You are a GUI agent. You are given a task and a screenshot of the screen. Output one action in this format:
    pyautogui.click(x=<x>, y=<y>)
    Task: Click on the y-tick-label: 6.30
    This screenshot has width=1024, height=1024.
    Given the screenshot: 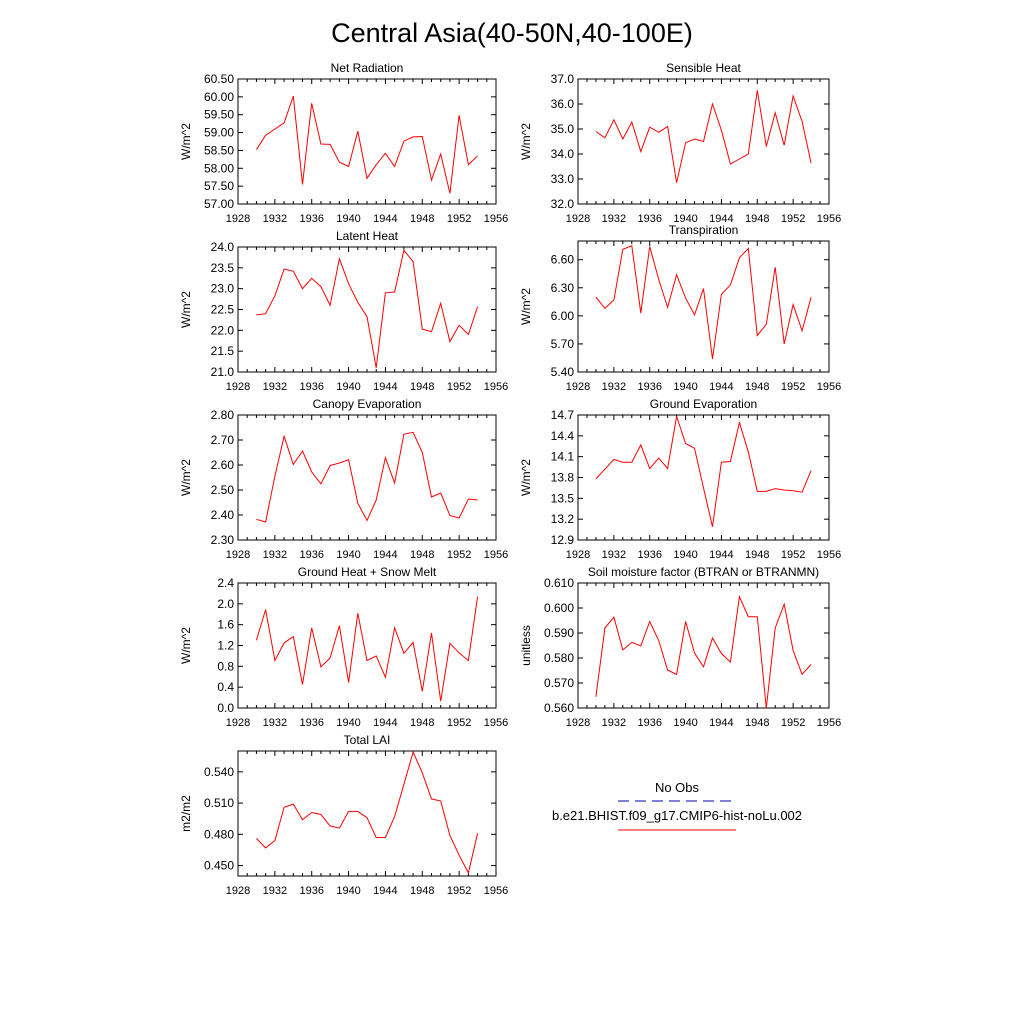 What is the action you would take?
    pyautogui.click(x=563, y=288)
    